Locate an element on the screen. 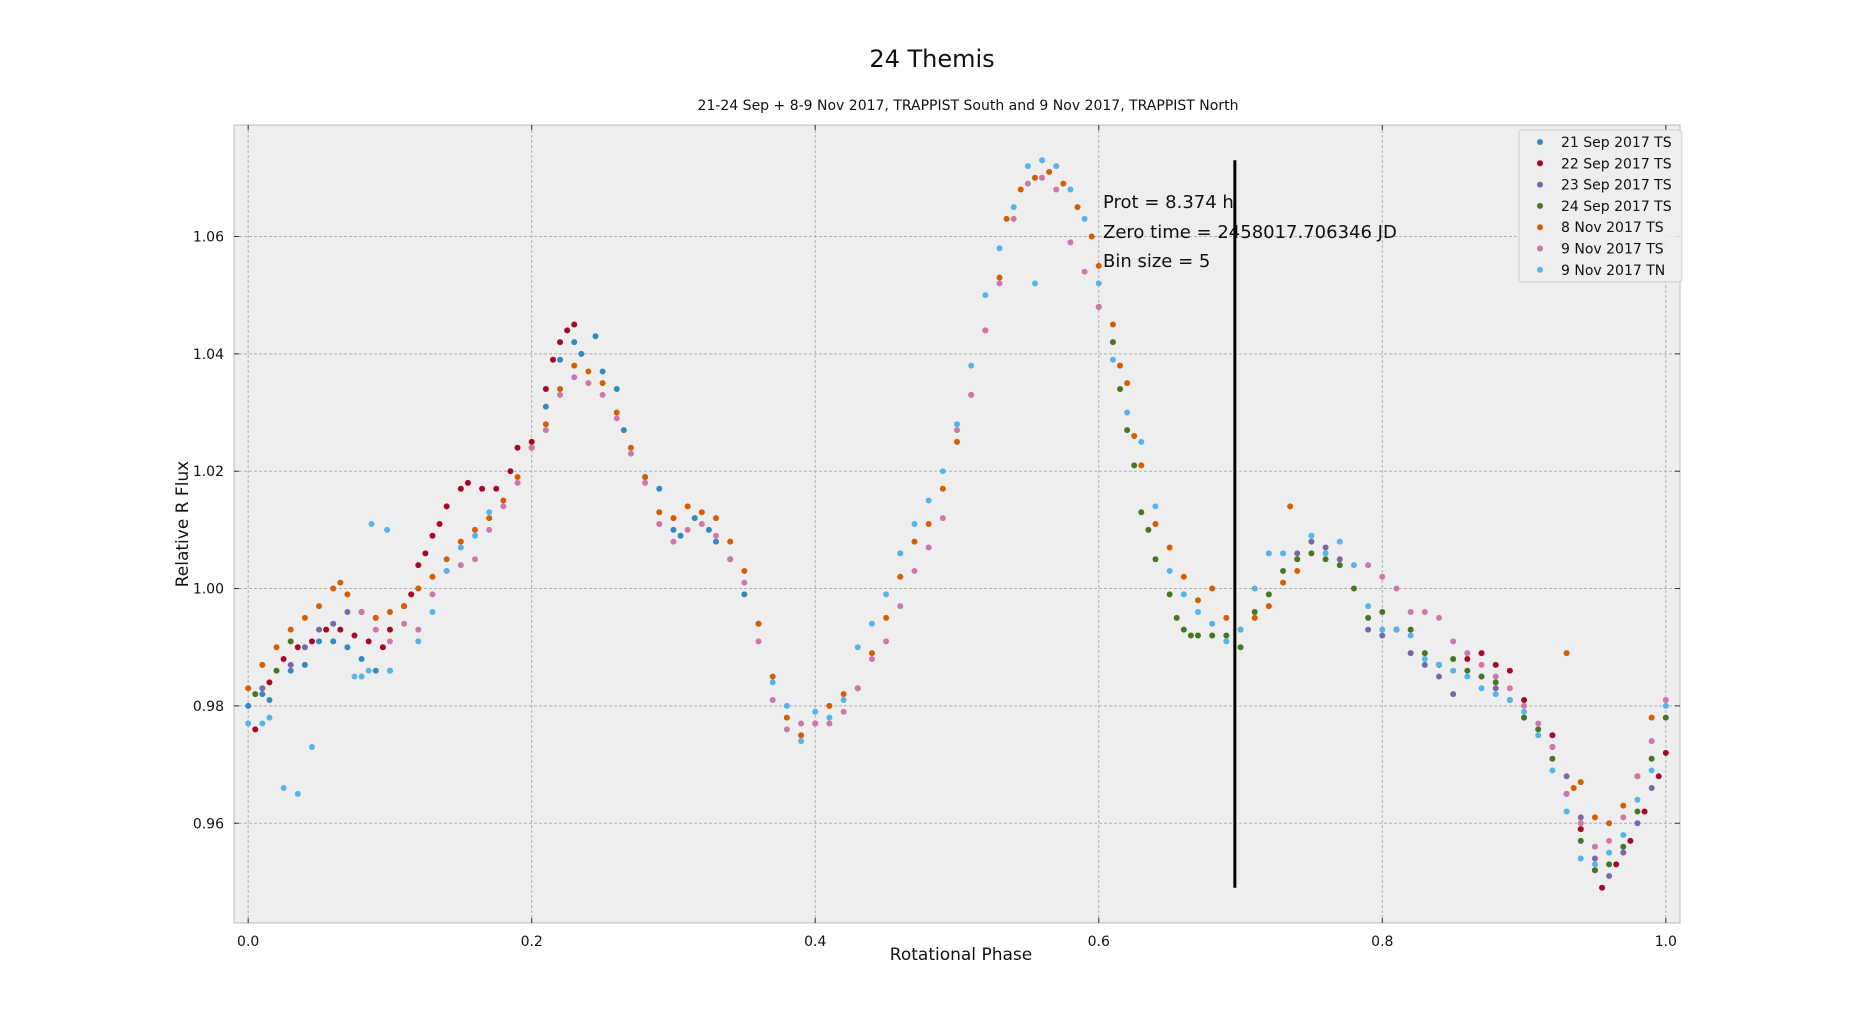 The image size is (1855, 1022). legend-label: 23 Sep 2017 TS is located at coordinates (1616, 186).